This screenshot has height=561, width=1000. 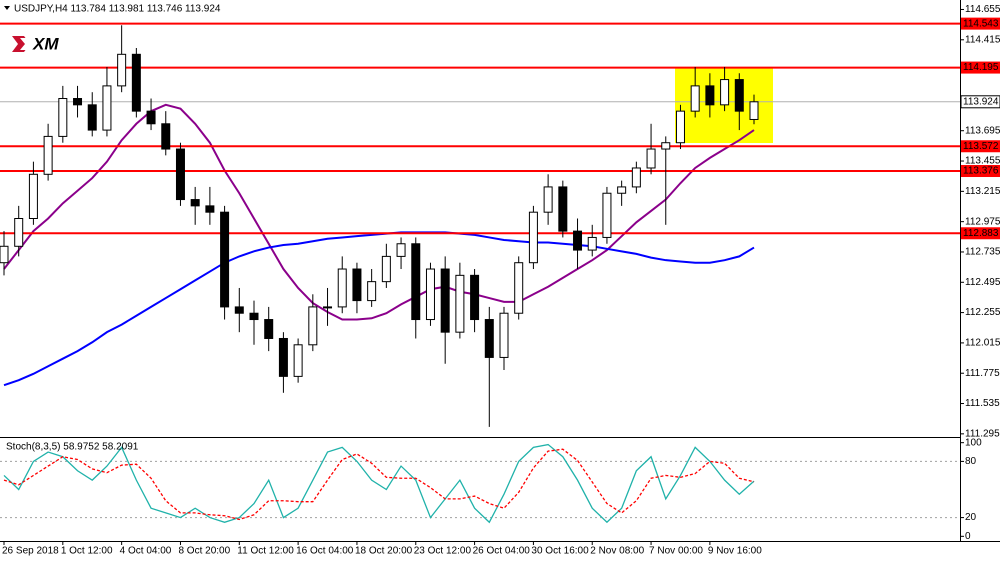 What do you see at coordinates (560, 551) in the screenshot?
I see `x-tick-label: 30 Oct 16:00` at bounding box center [560, 551].